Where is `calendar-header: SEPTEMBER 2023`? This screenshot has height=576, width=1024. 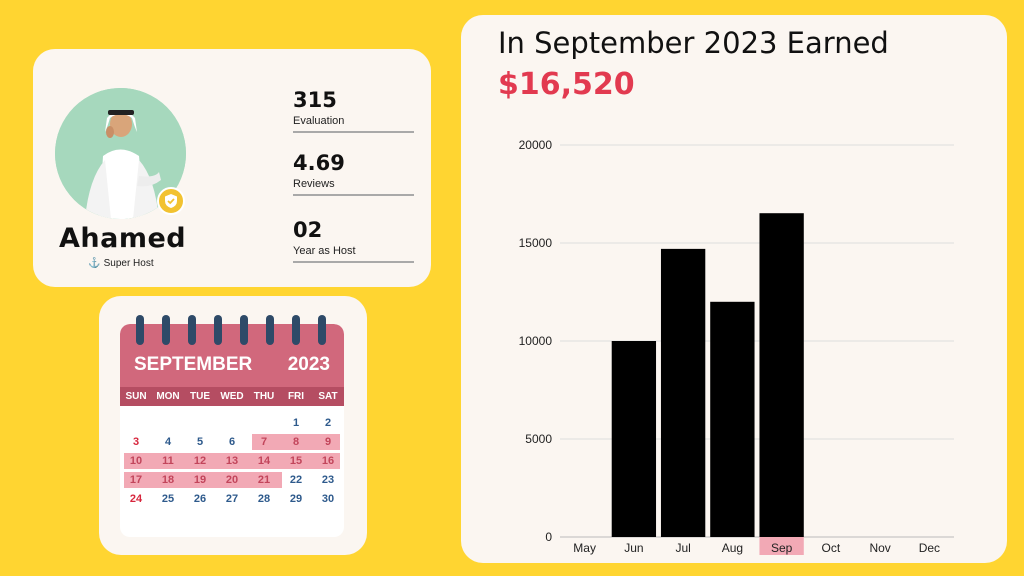 calendar-header: SEPTEMBER 2023 is located at coordinates (232, 355).